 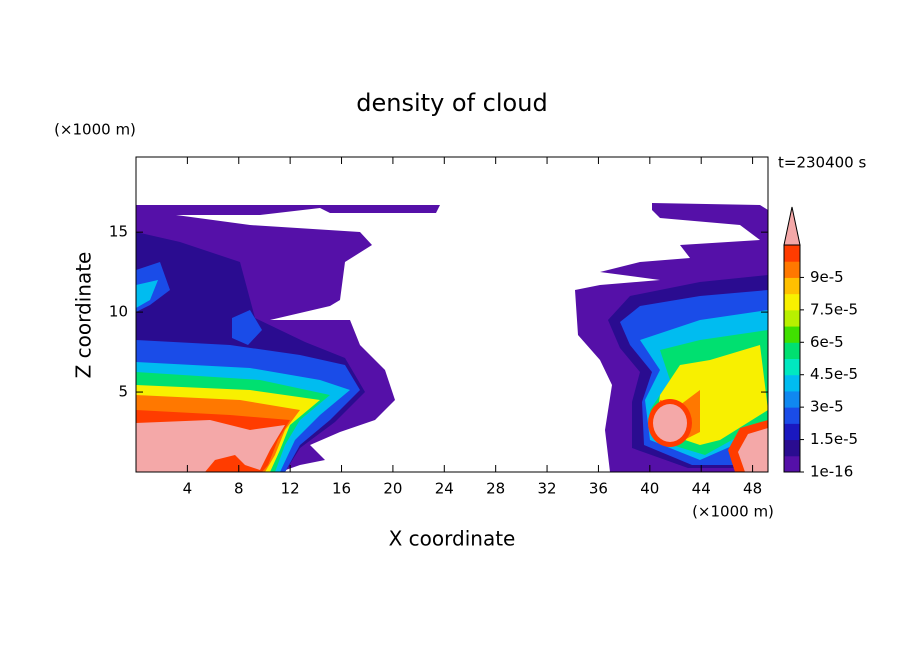 I want to click on colorbar-tick-label: 1e-16, so click(x=831, y=472).